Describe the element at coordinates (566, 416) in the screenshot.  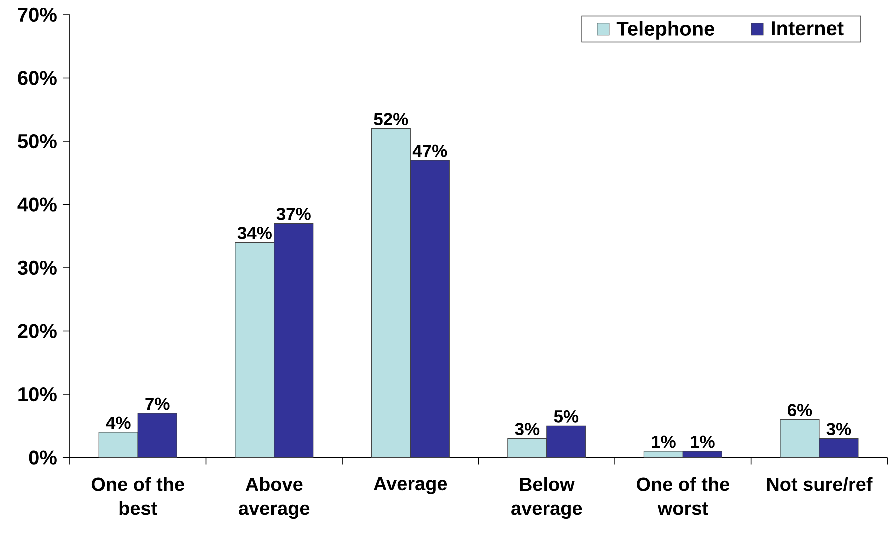
I see `data-label: 5%` at that location.